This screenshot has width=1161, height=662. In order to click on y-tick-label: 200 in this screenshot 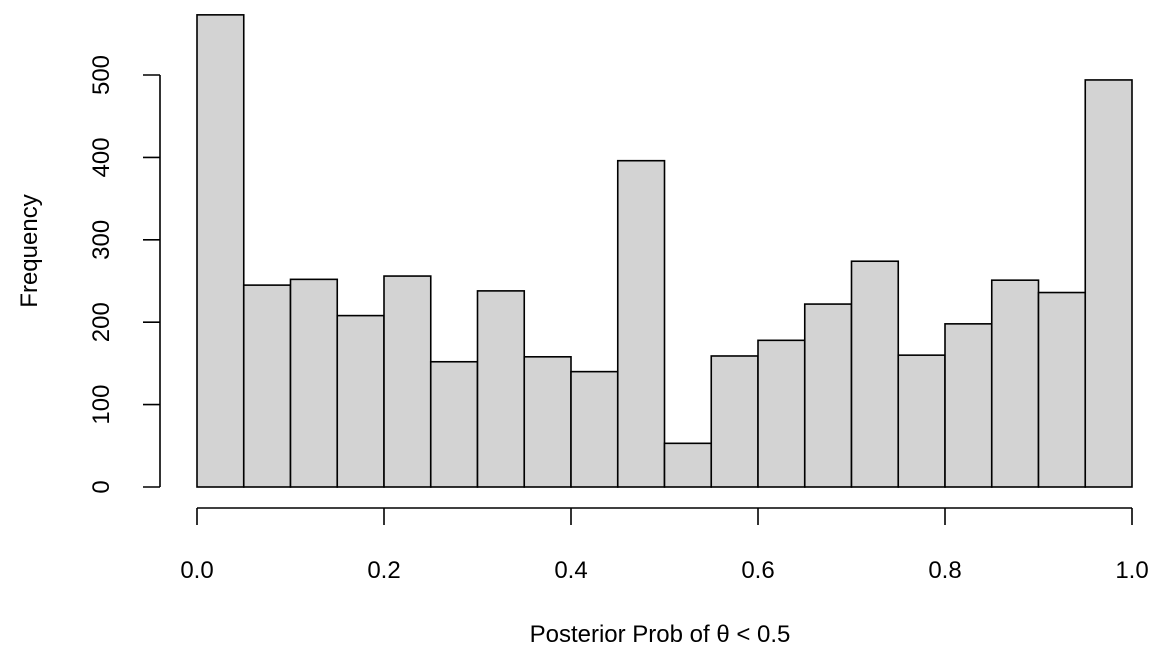, I will do `click(101, 322)`.